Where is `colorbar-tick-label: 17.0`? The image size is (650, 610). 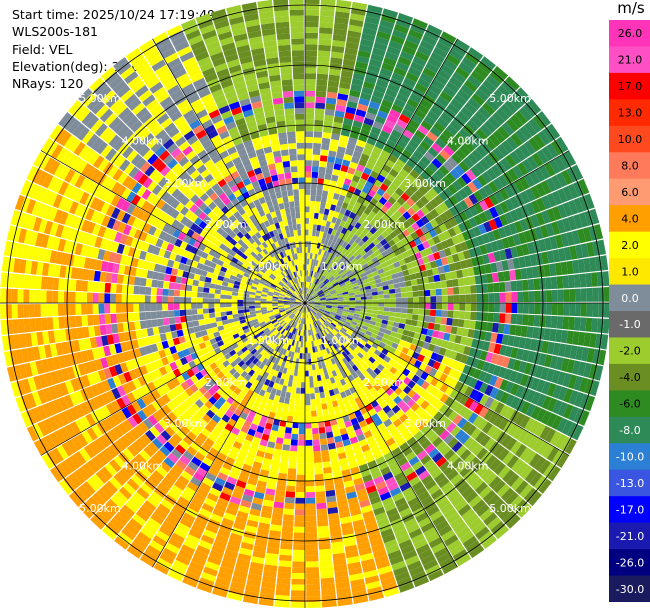 colorbar-tick-label: 17.0 is located at coordinates (630, 86).